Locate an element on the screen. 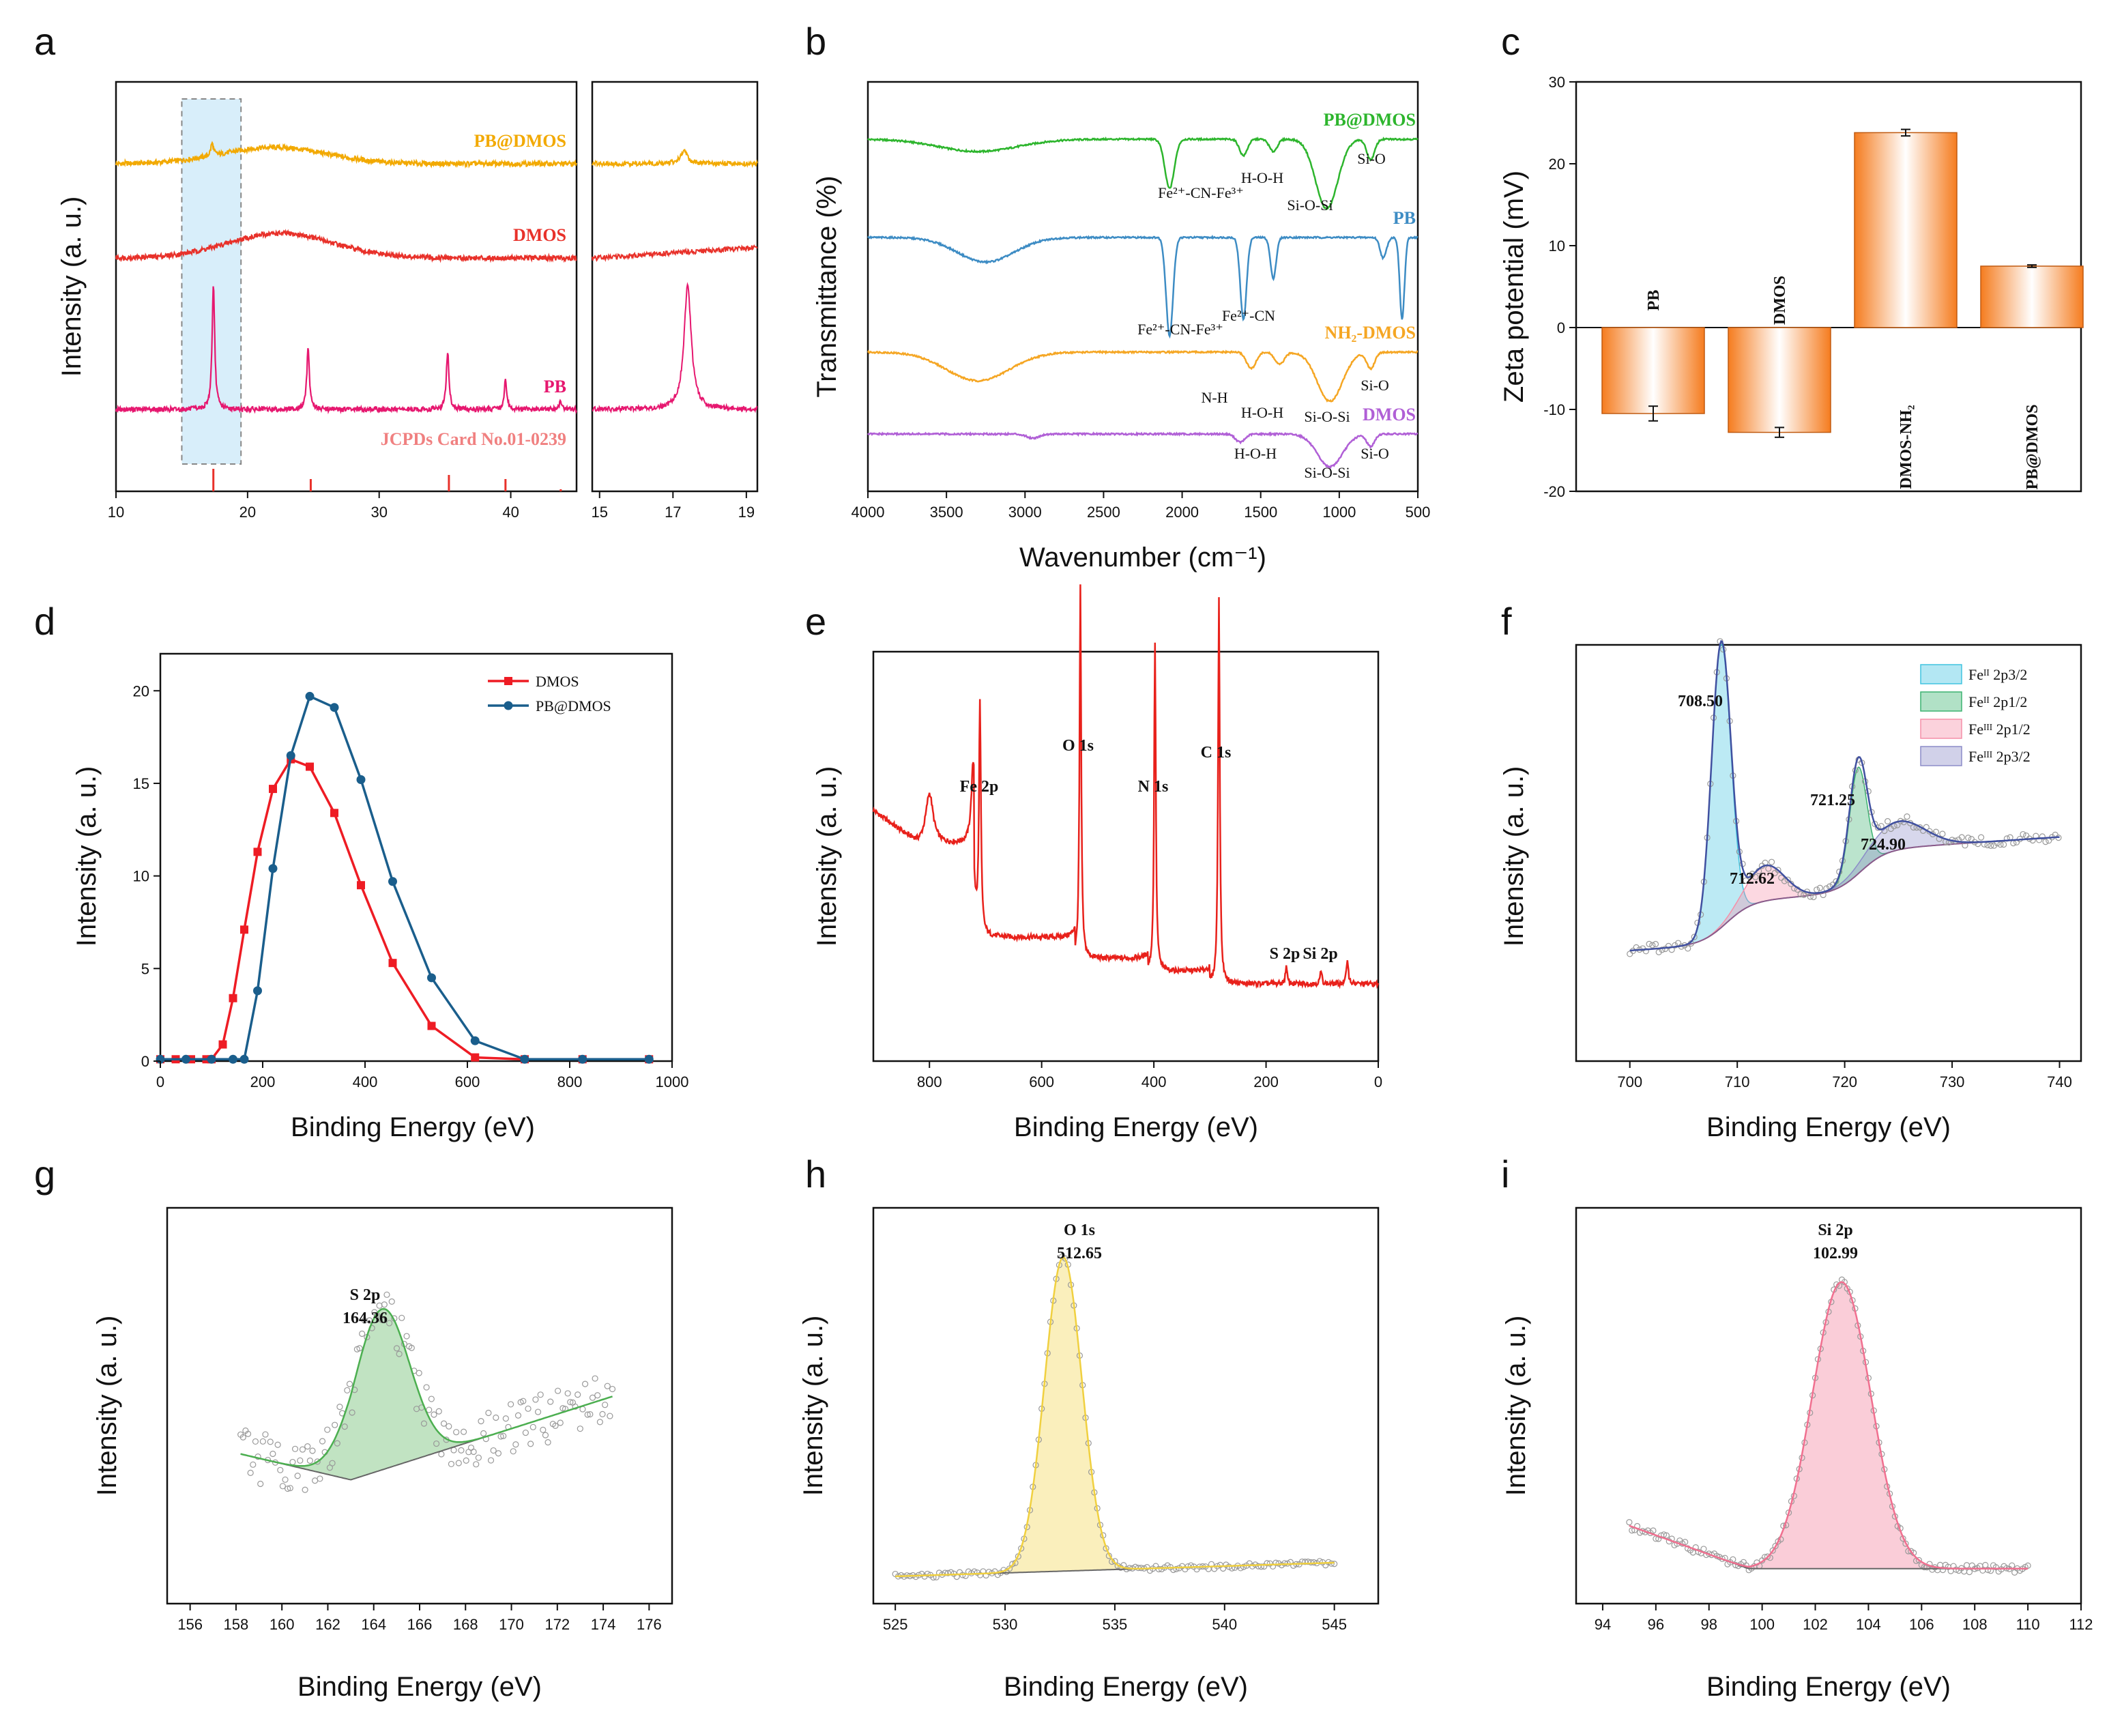  panel-f-frame is located at coordinates (1828, 853).